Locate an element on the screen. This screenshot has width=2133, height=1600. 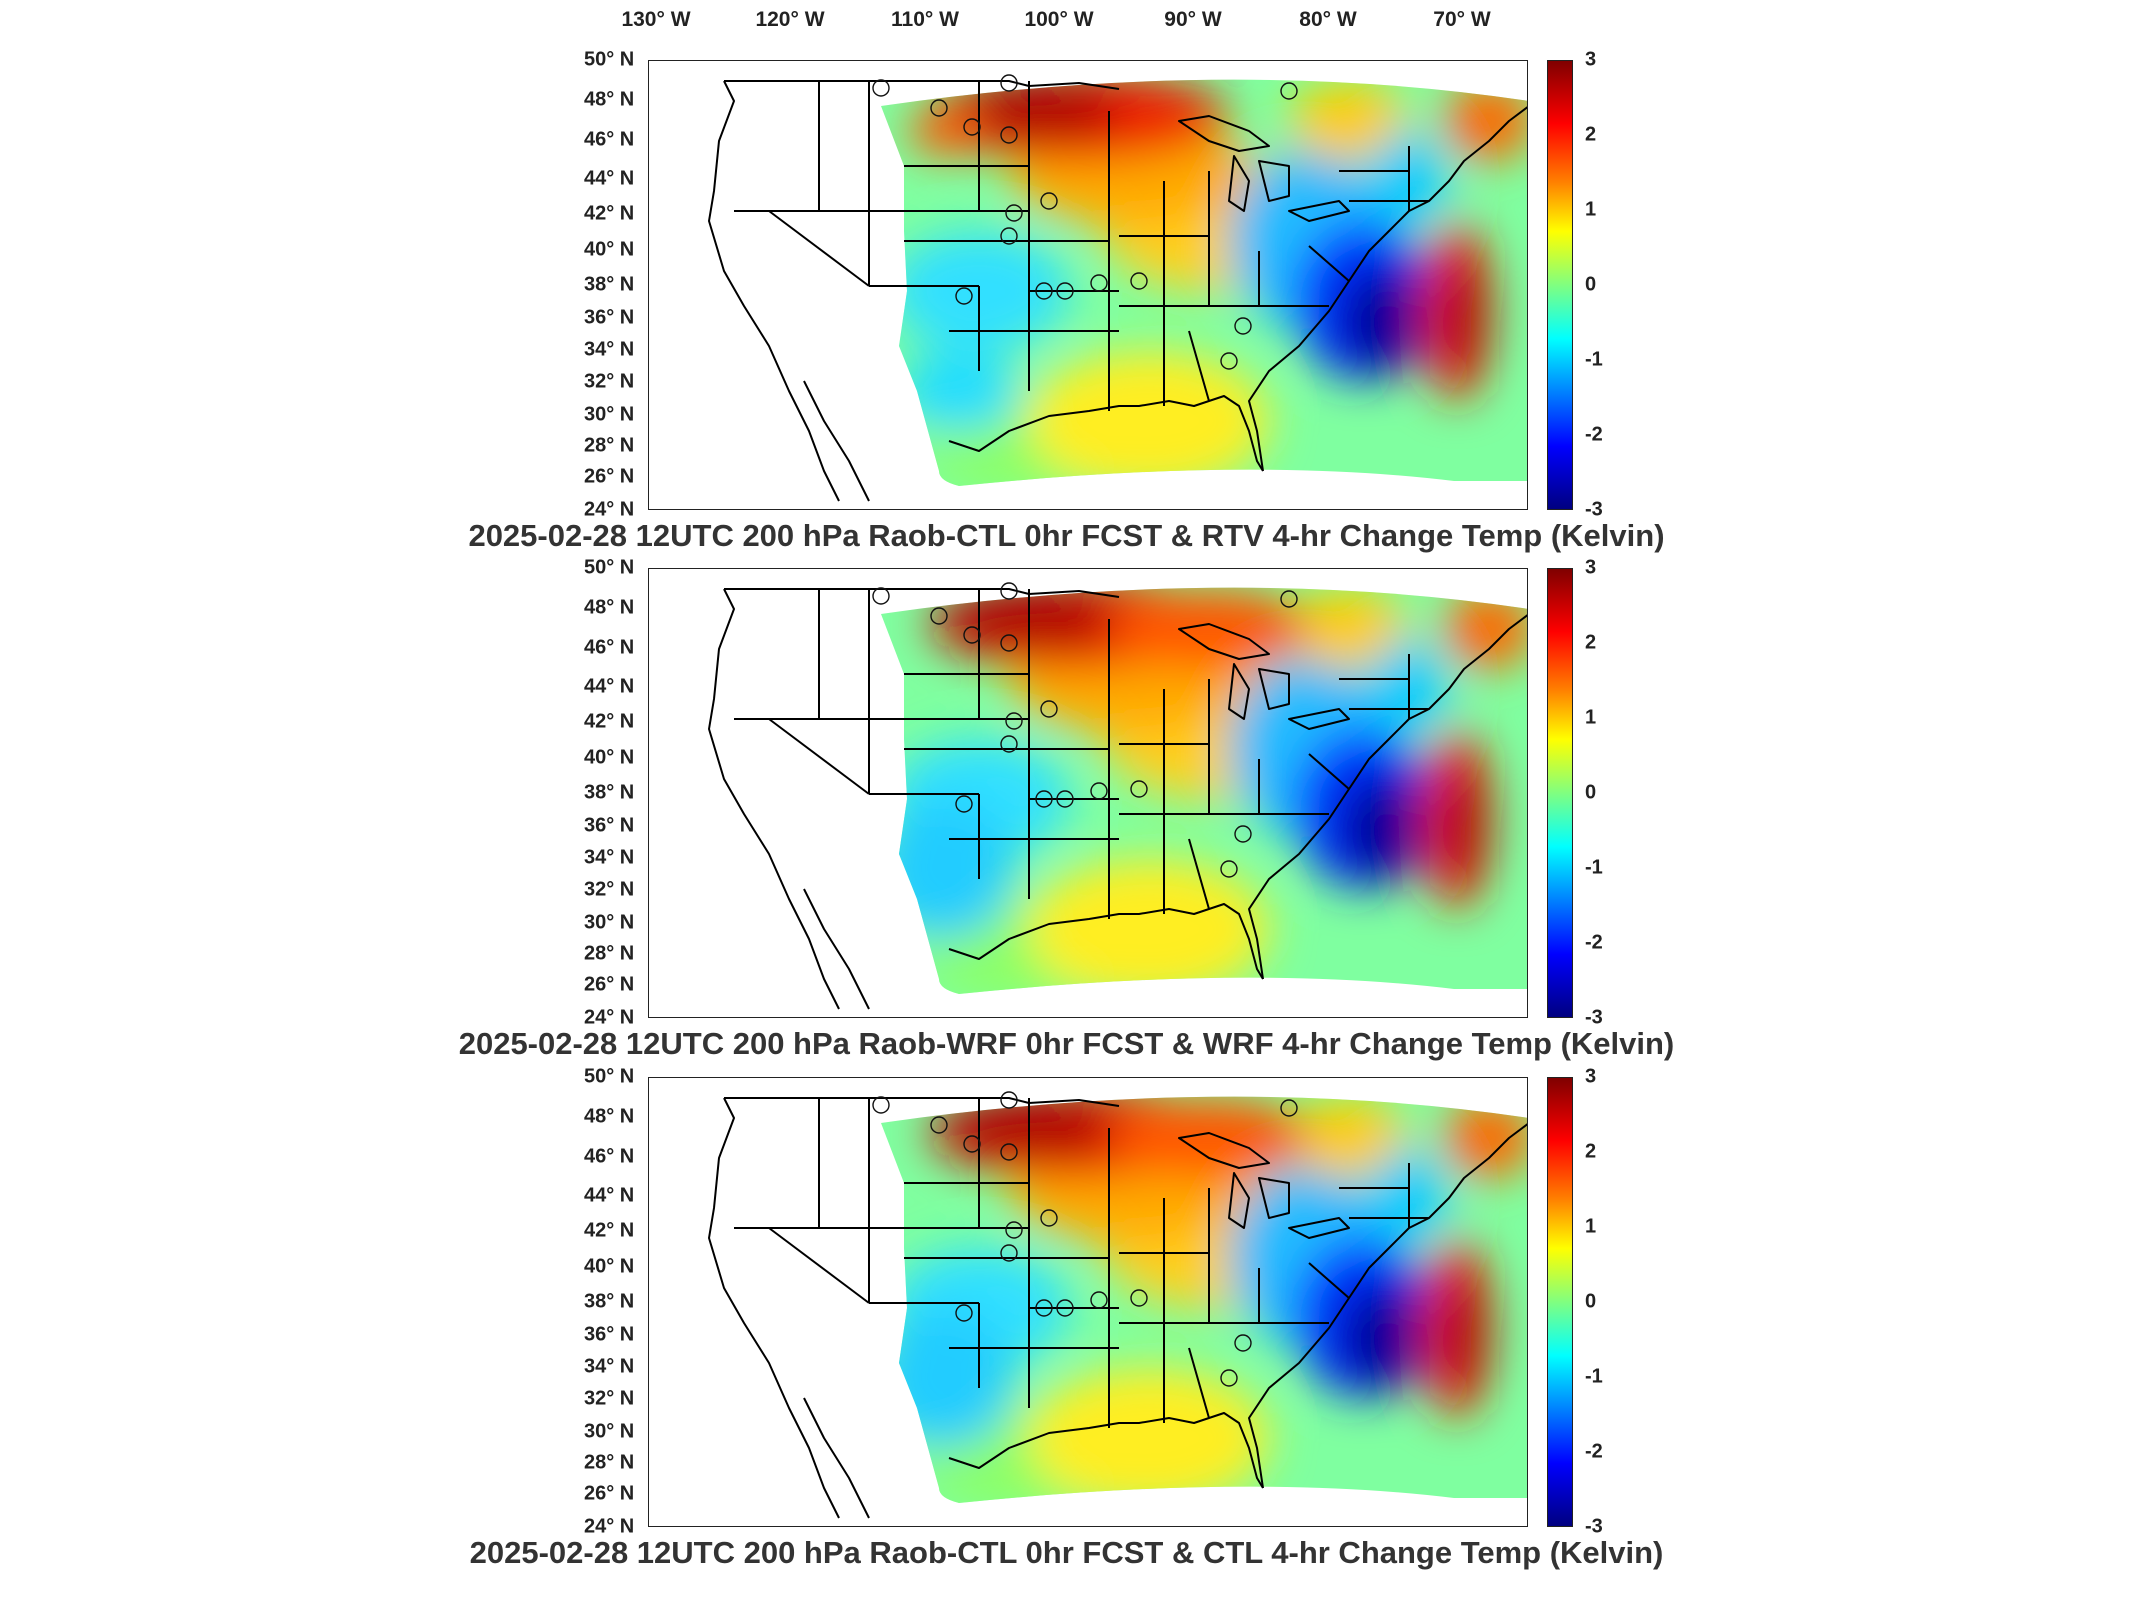
lon-label: 80° W is located at coordinates (1328, 19).